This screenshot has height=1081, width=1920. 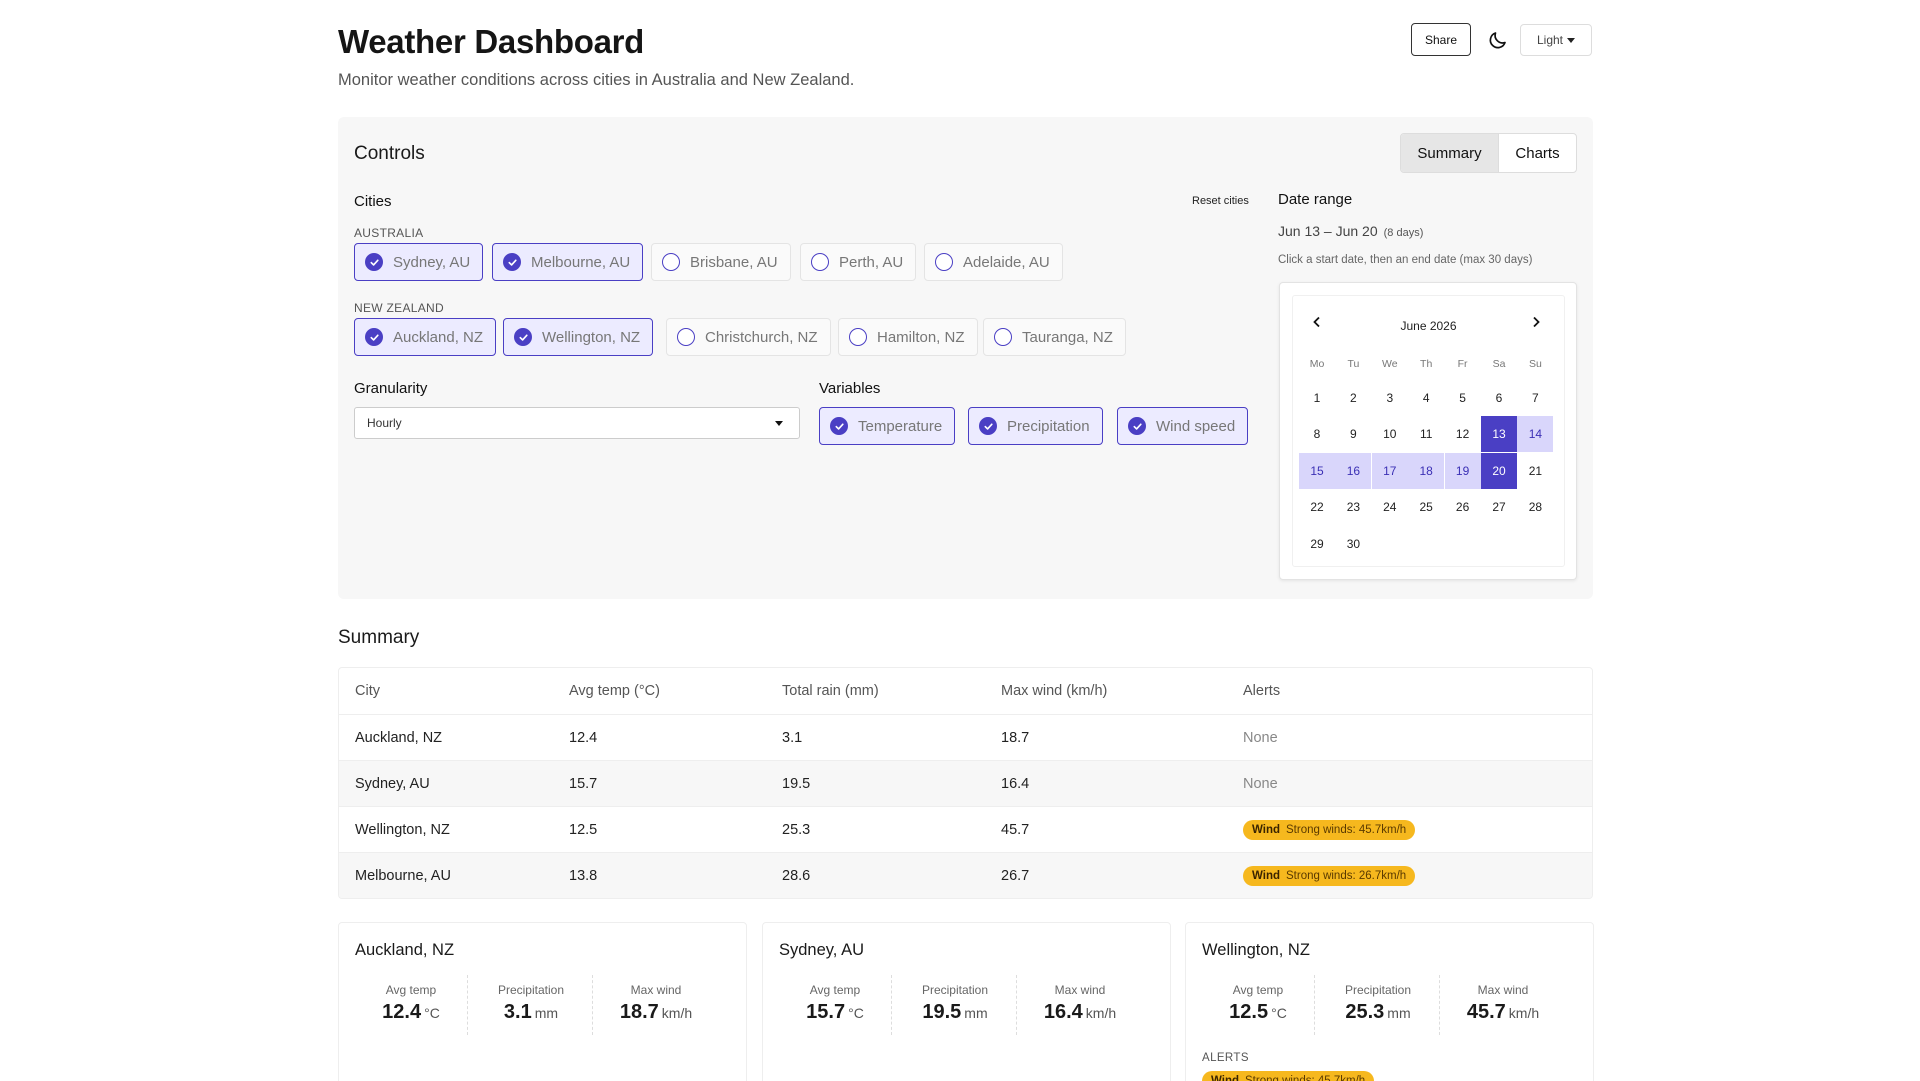 What do you see at coordinates (1499, 470) in the screenshot?
I see `calendar-day-20: 20` at bounding box center [1499, 470].